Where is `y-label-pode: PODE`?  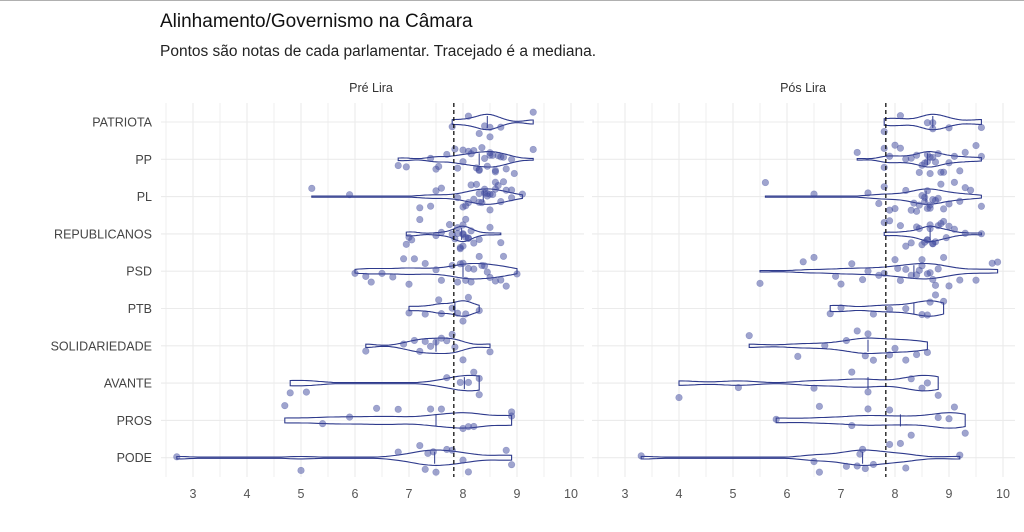
y-label-pode: PODE is located at coordinates (134, 458).